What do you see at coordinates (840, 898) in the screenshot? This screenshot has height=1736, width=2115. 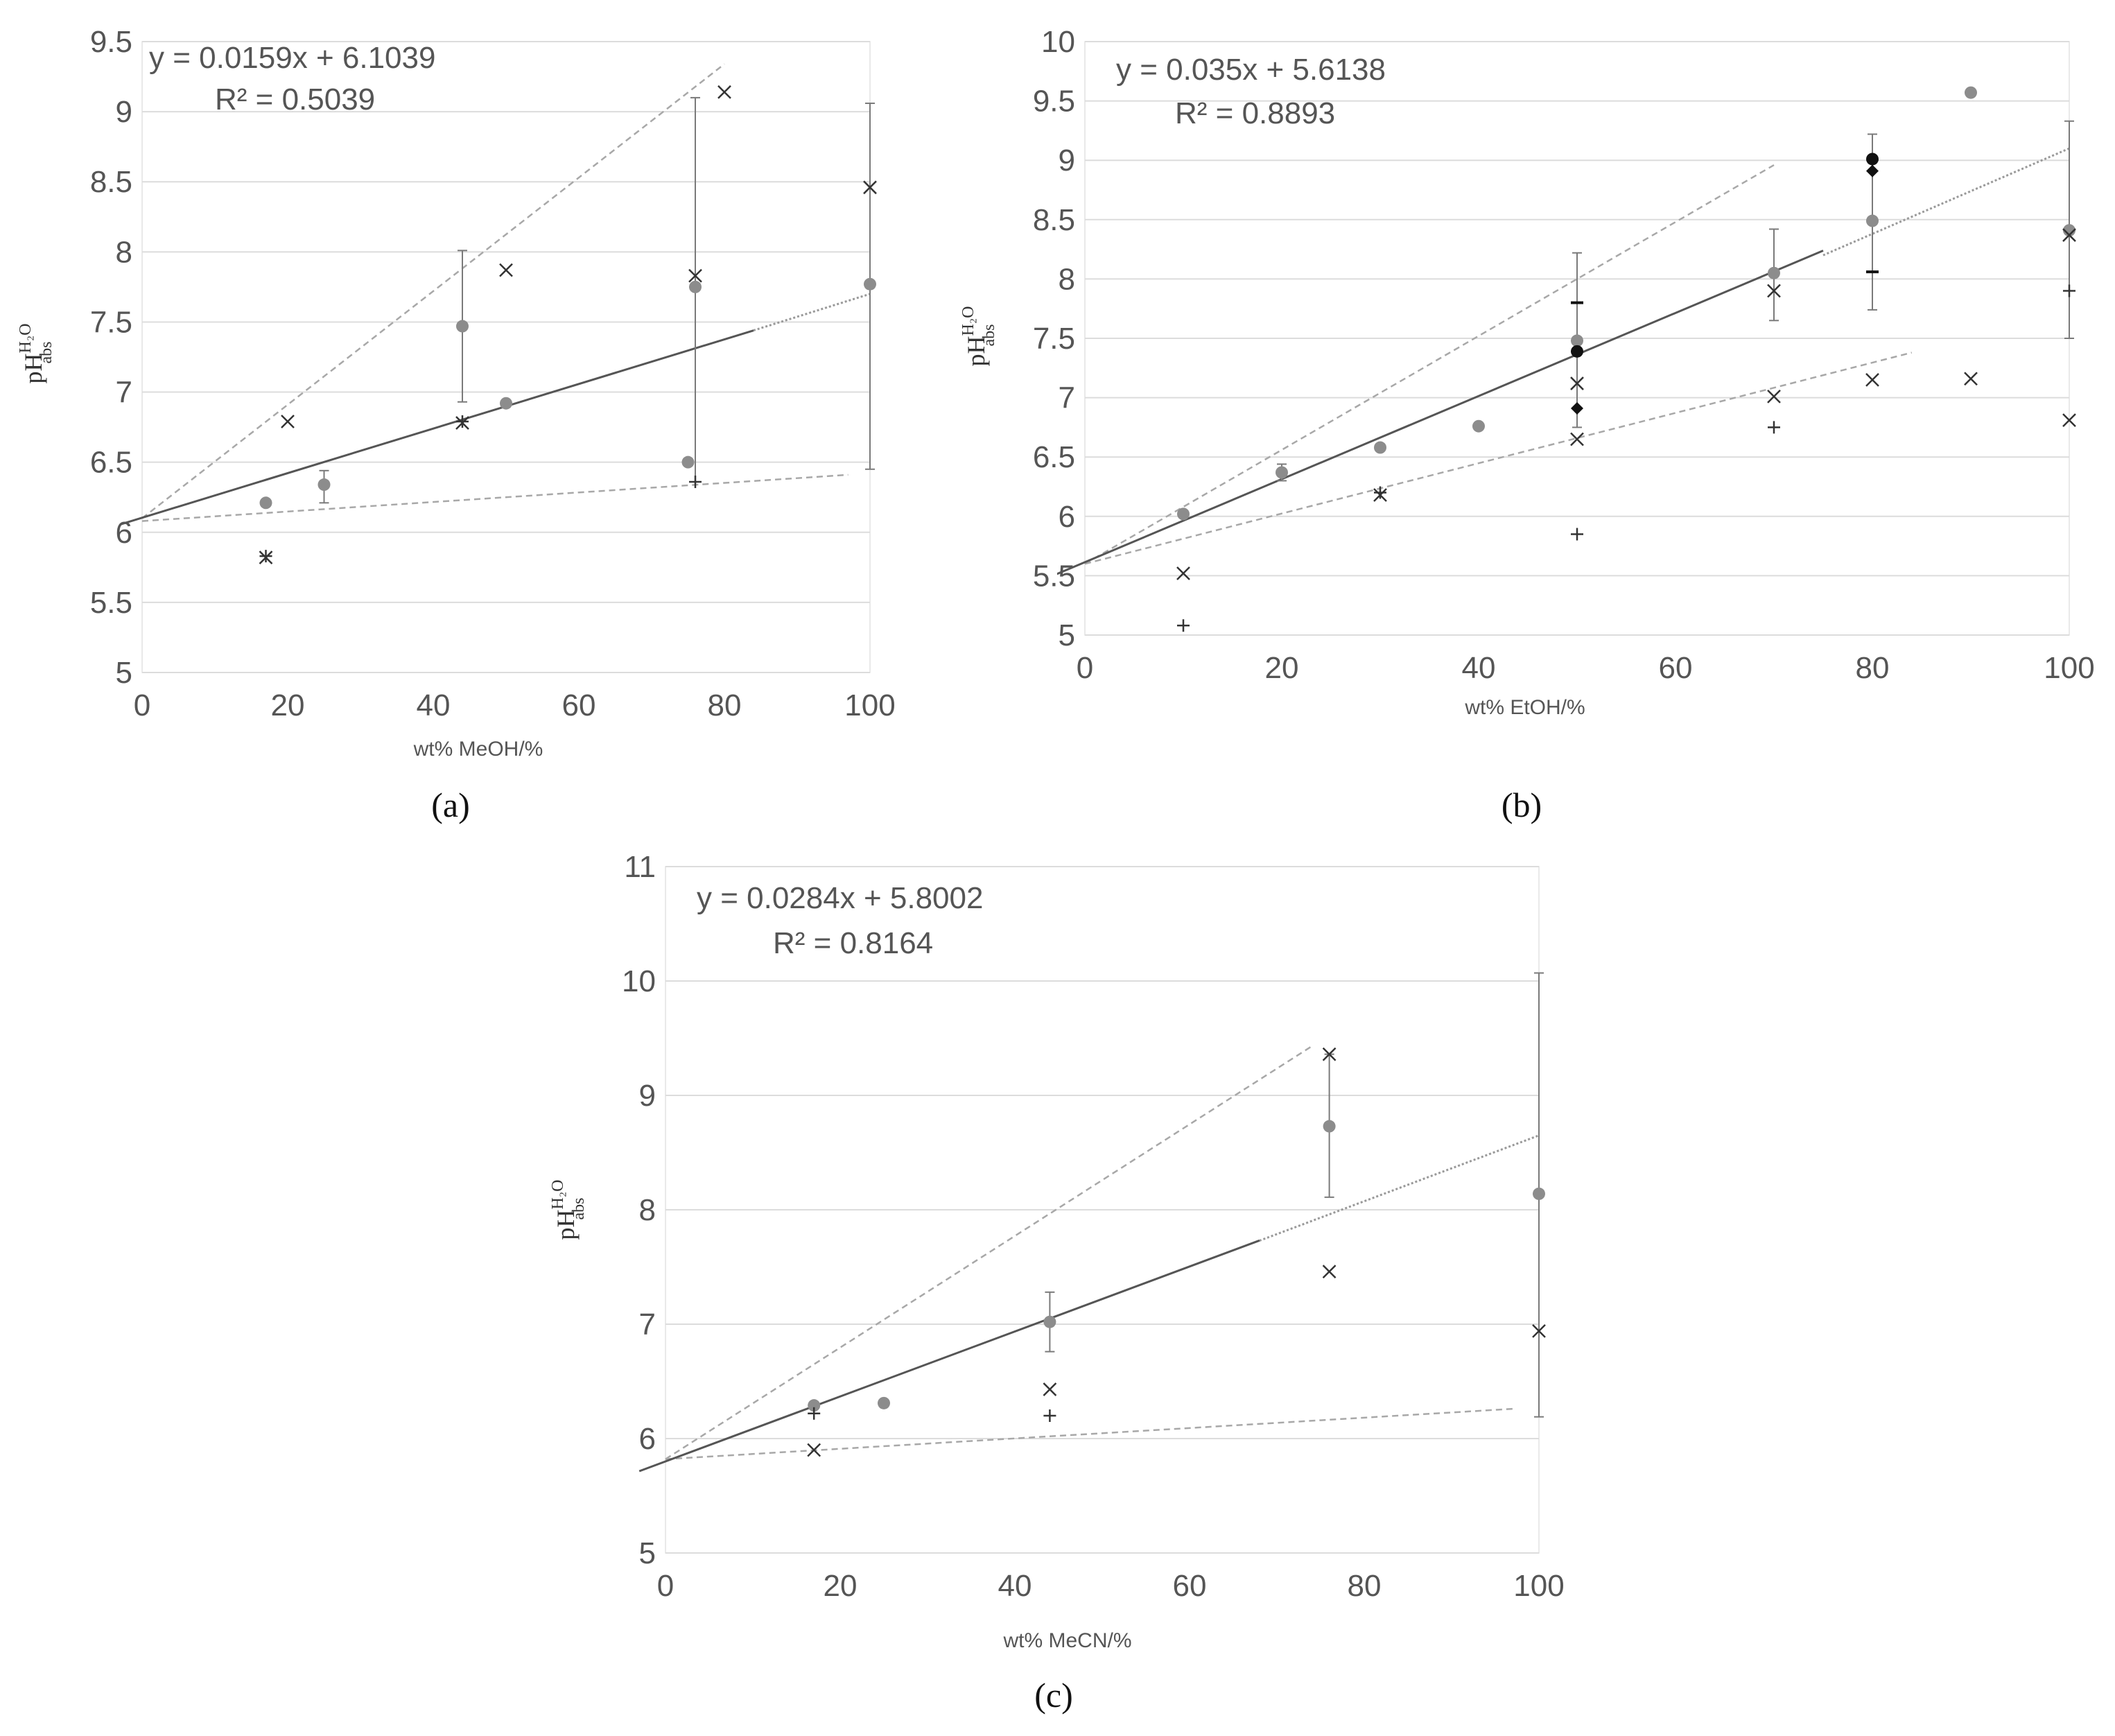 I see `trendline-equation: y = 0.0284x + 5.8002` at bounding box center [840, 898].